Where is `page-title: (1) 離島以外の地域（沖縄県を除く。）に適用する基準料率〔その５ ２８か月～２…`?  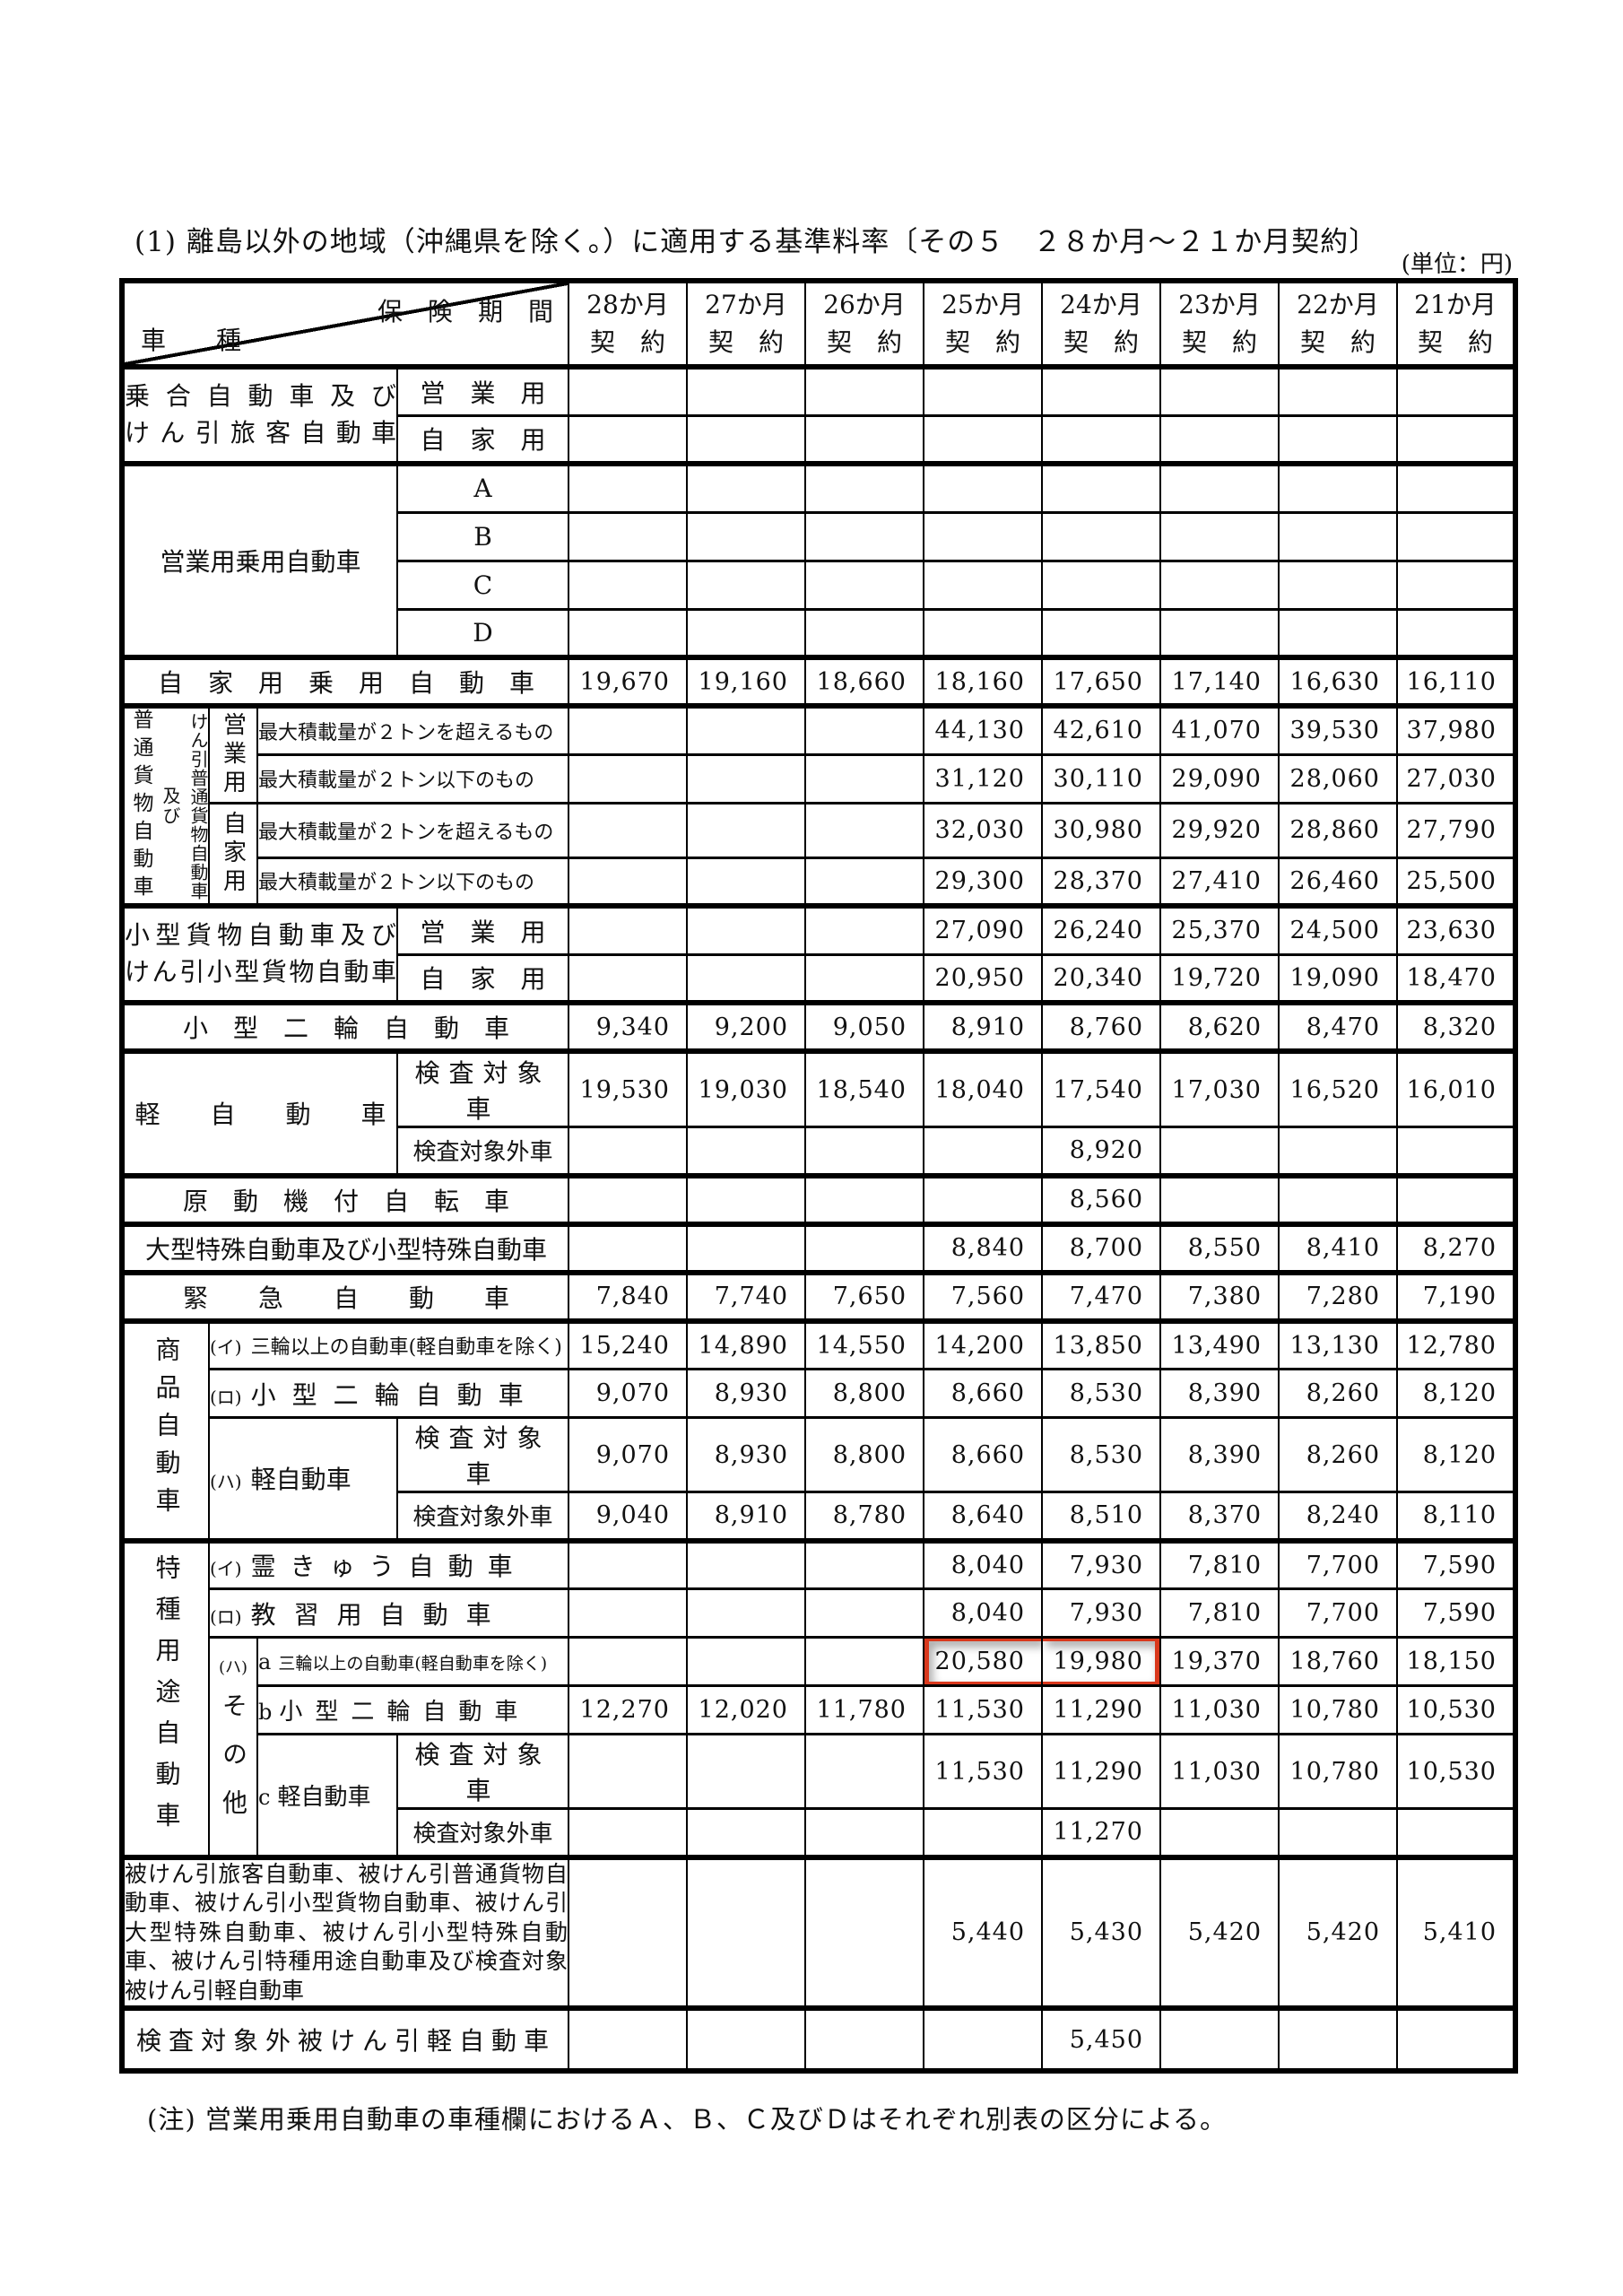
page-title: (1) 離島以外の地域（沖縄県を除く。）に適用する基準料率〔その５ ２８か月～２… is located at coordinates (756, 242).